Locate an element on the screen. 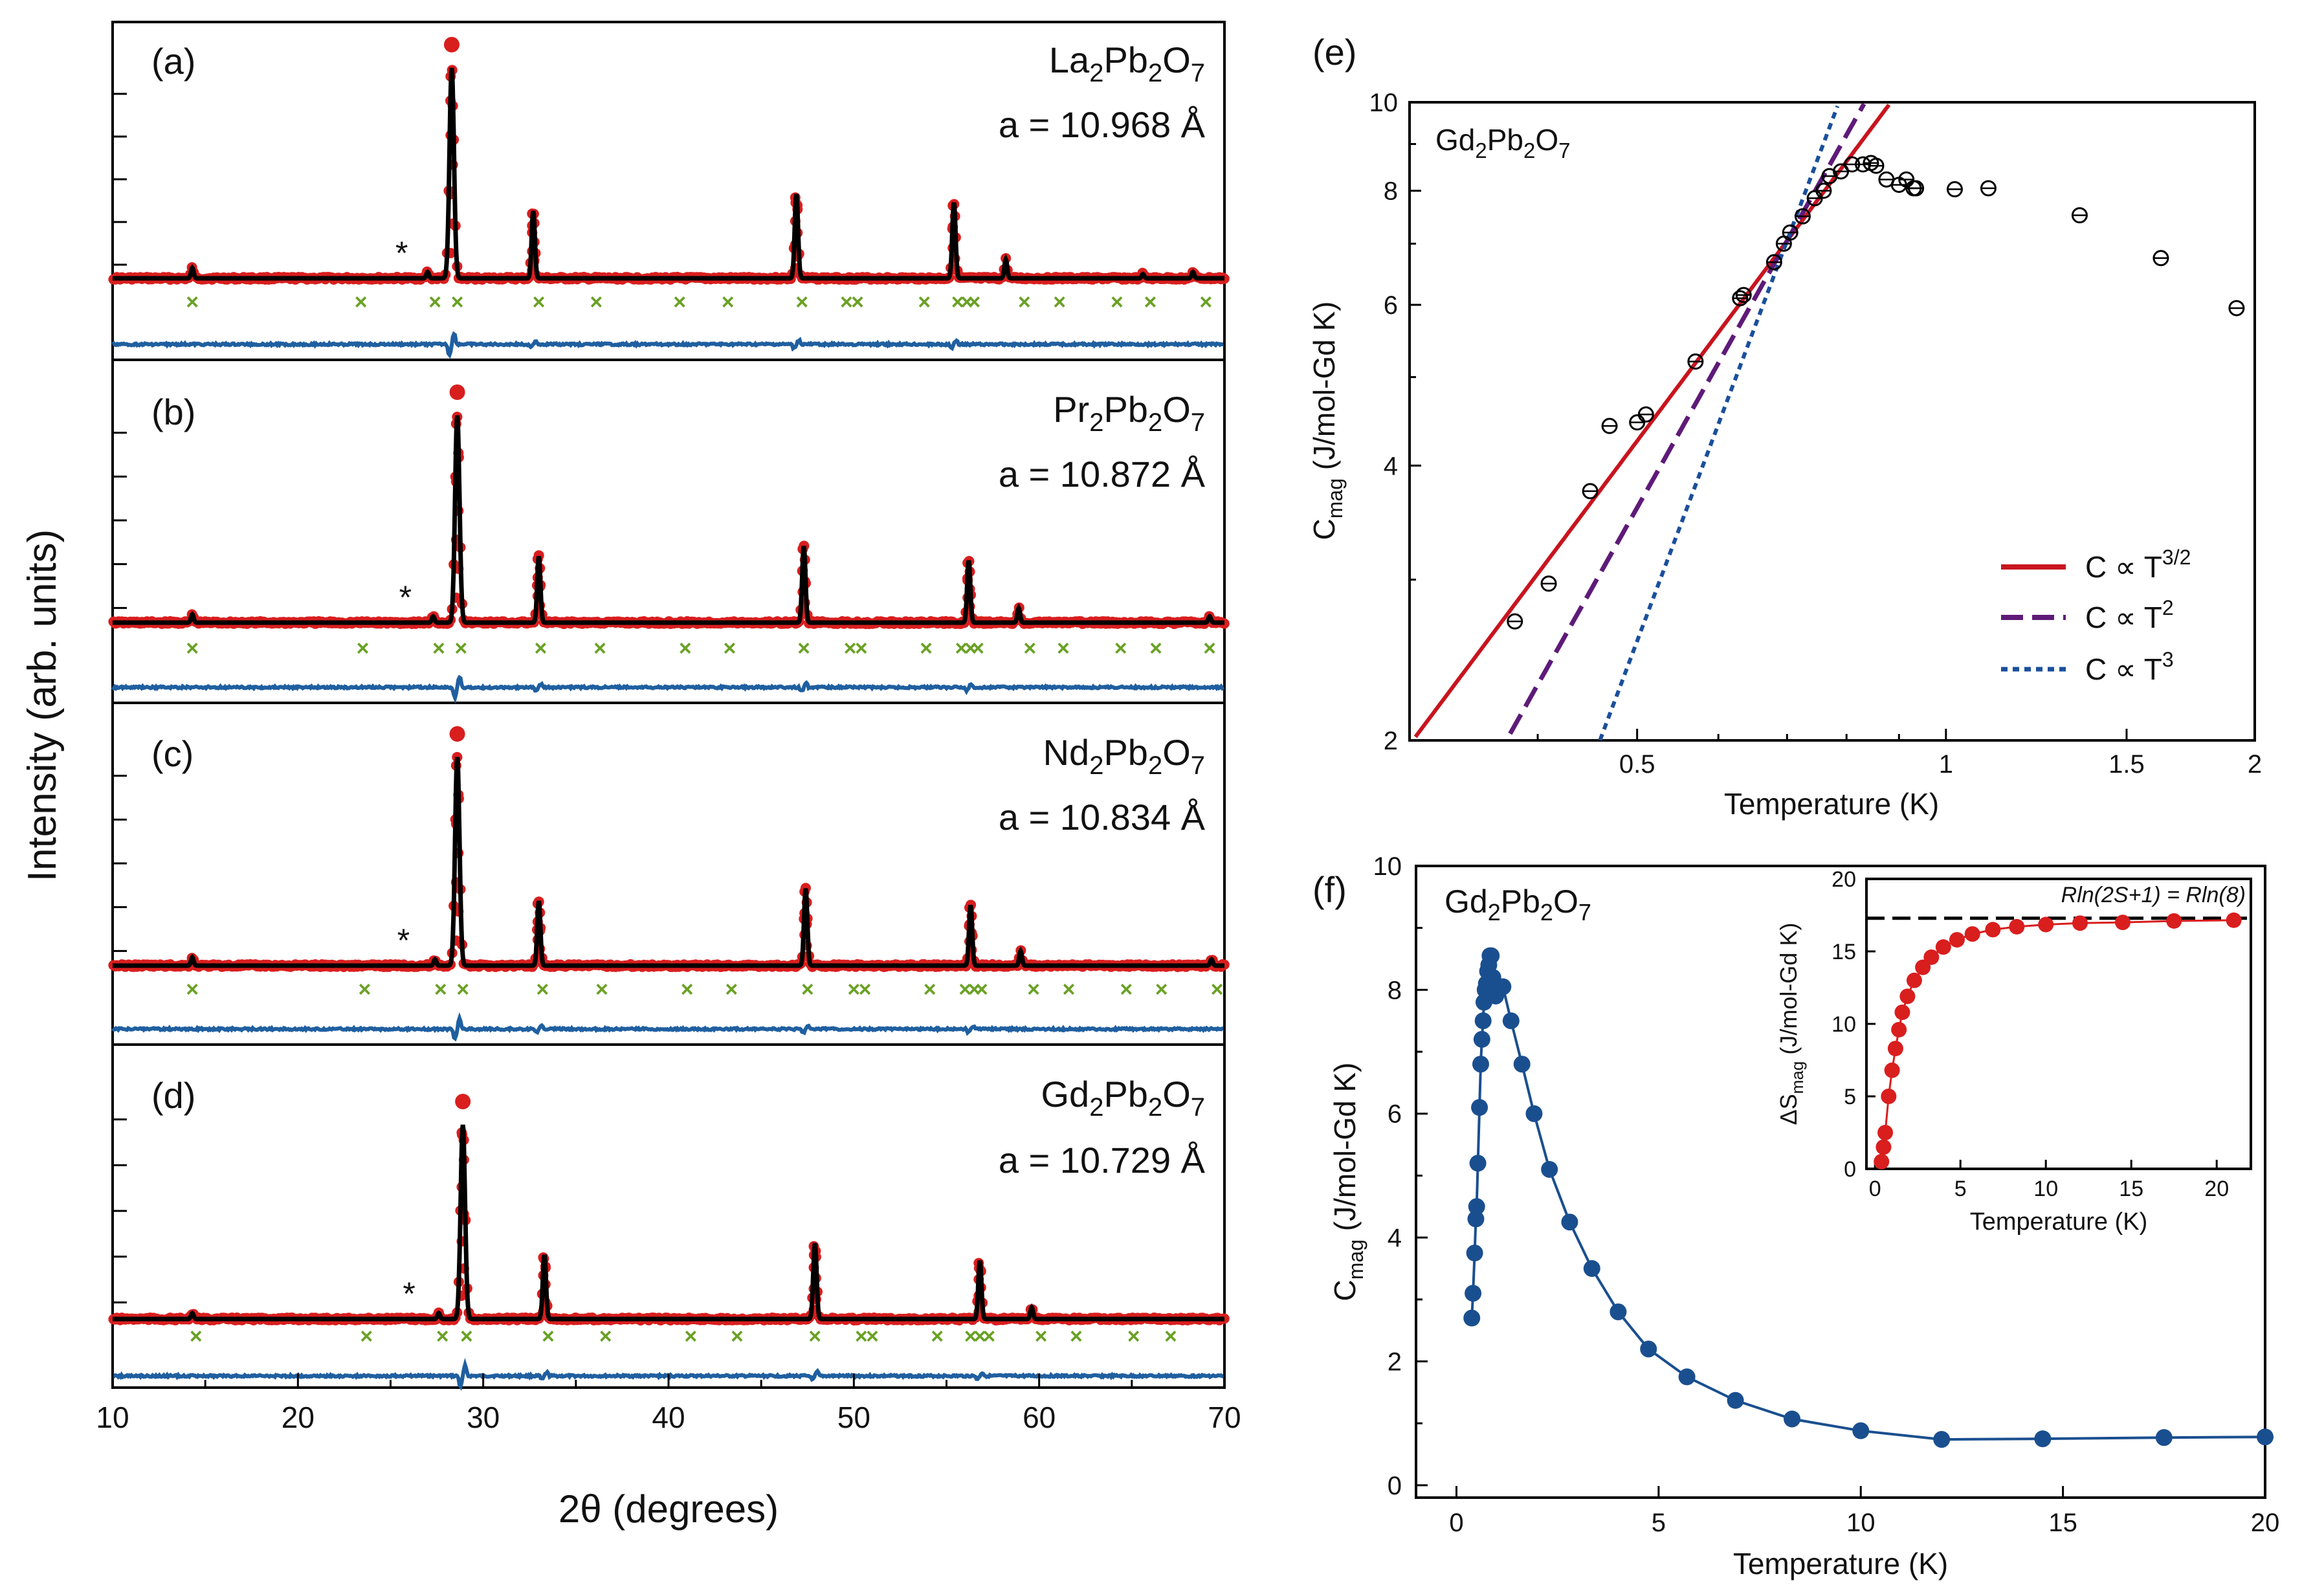 The height and width of the screenshot is (1596, 2302). x-tick-label: 1.5 is located at coordinates (2126, 765).